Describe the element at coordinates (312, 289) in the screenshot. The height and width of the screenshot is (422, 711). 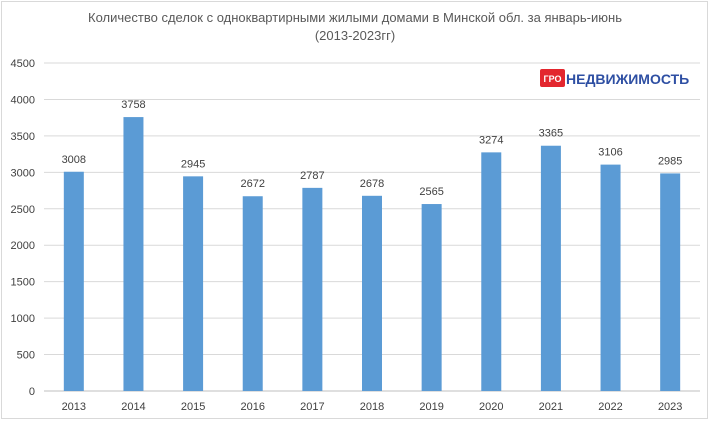
I see `bar-2017` at that location.